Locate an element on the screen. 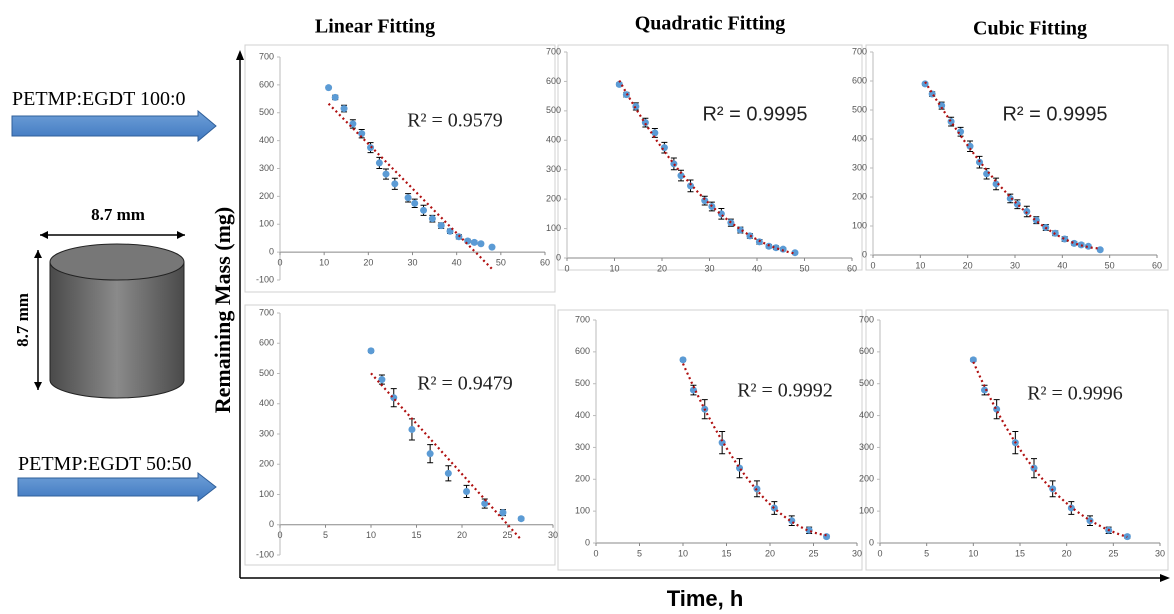  x-axis-label: Time, h is located at coordinates (705, 598).